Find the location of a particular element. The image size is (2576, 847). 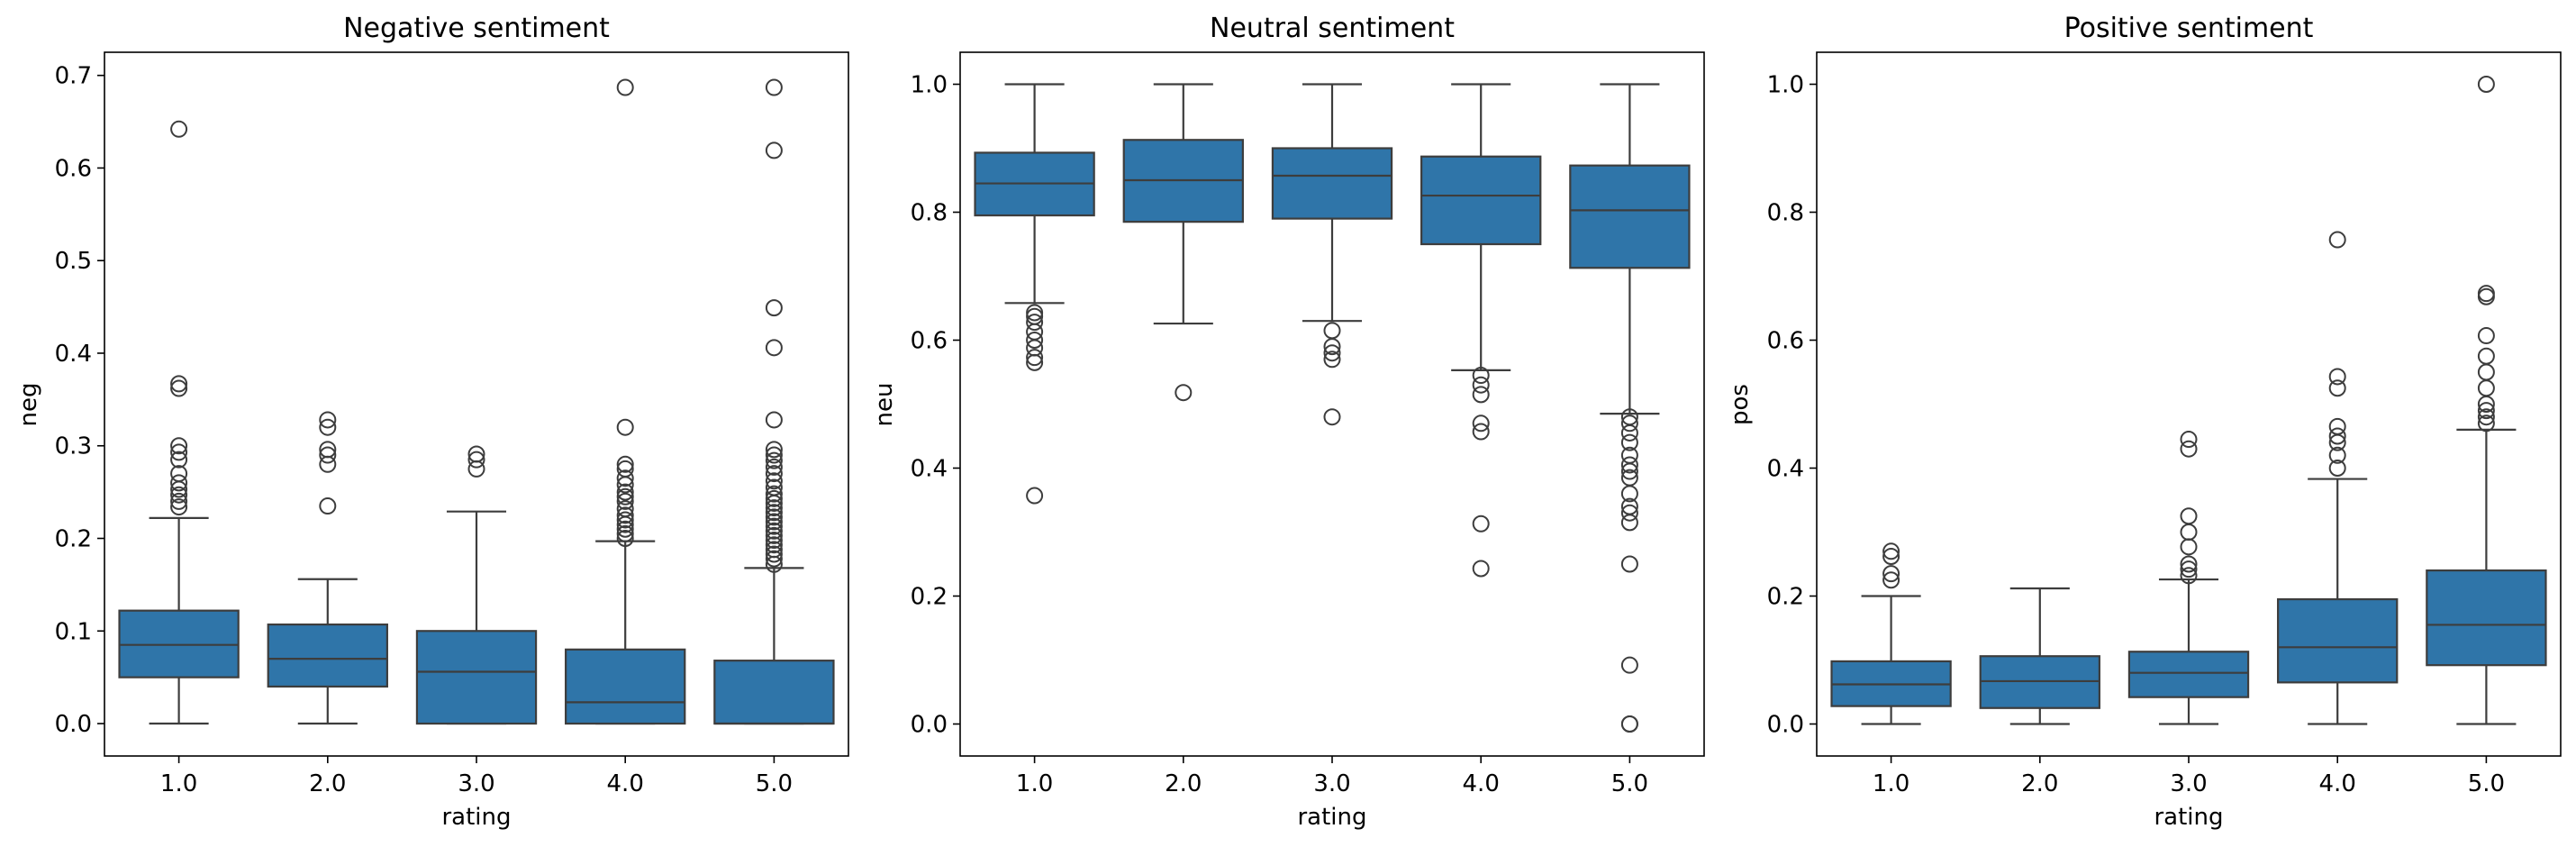

y-tick-label: 0.1 is located at coordinates (73, 632).